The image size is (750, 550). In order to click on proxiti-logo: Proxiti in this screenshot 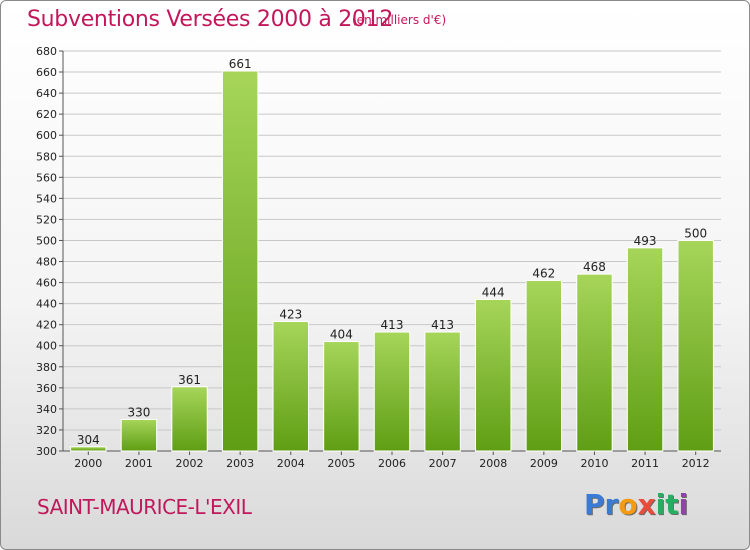, I will do `click(636, 504)`.